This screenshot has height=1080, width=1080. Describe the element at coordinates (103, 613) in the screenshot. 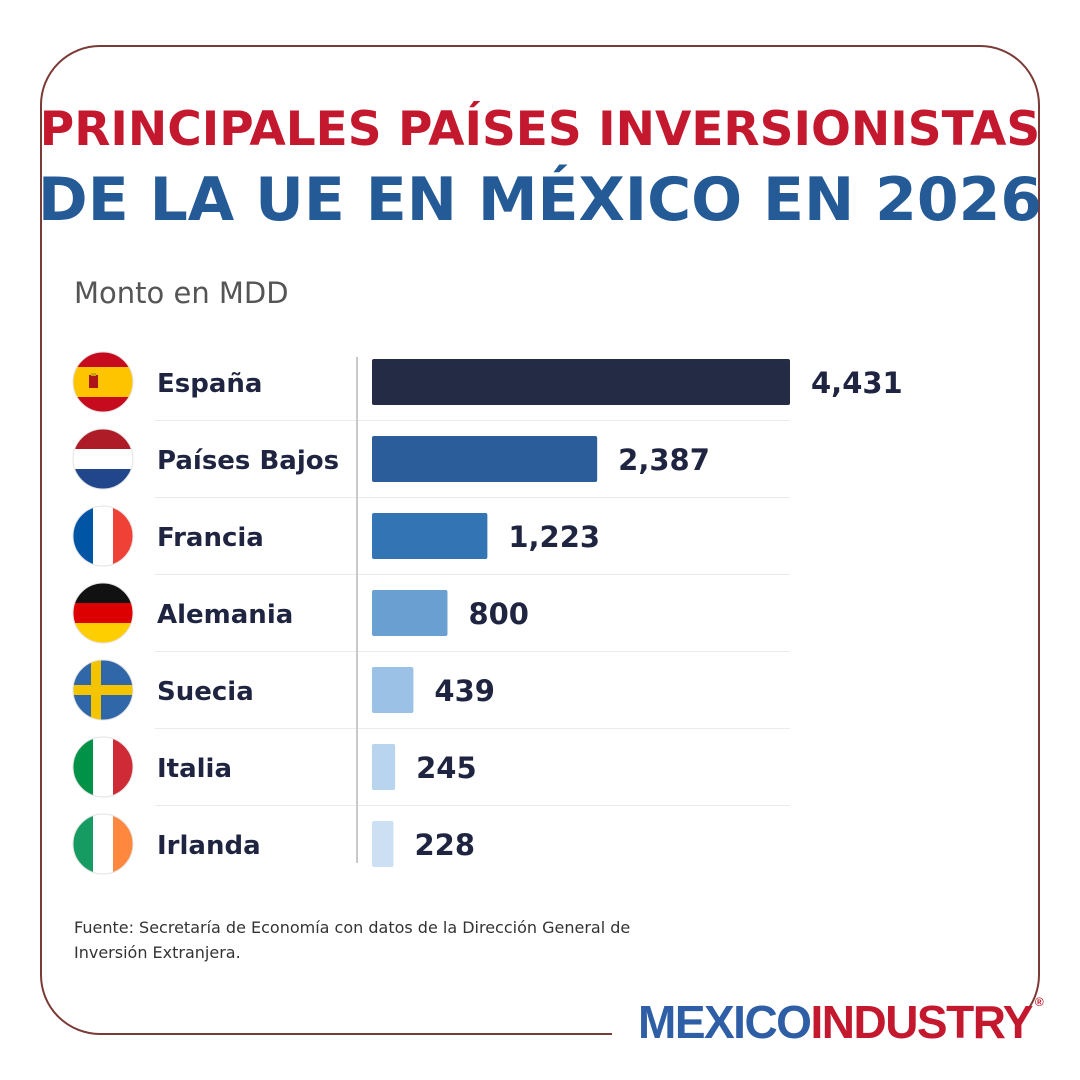

I see `flag-germany-icon` at that location.